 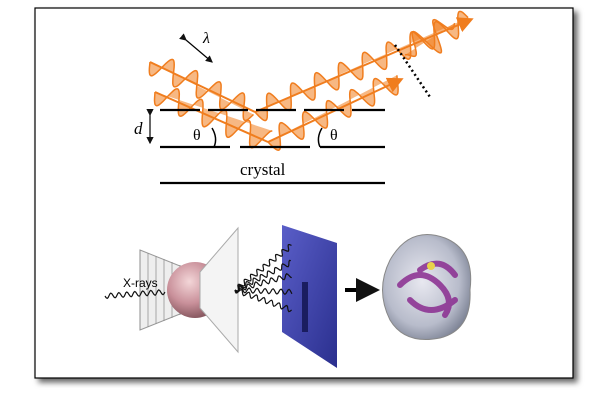 What do you see at coordinates (305, 307) in the screenshot?
I see `beamstop` at bounding box center [305, 307].